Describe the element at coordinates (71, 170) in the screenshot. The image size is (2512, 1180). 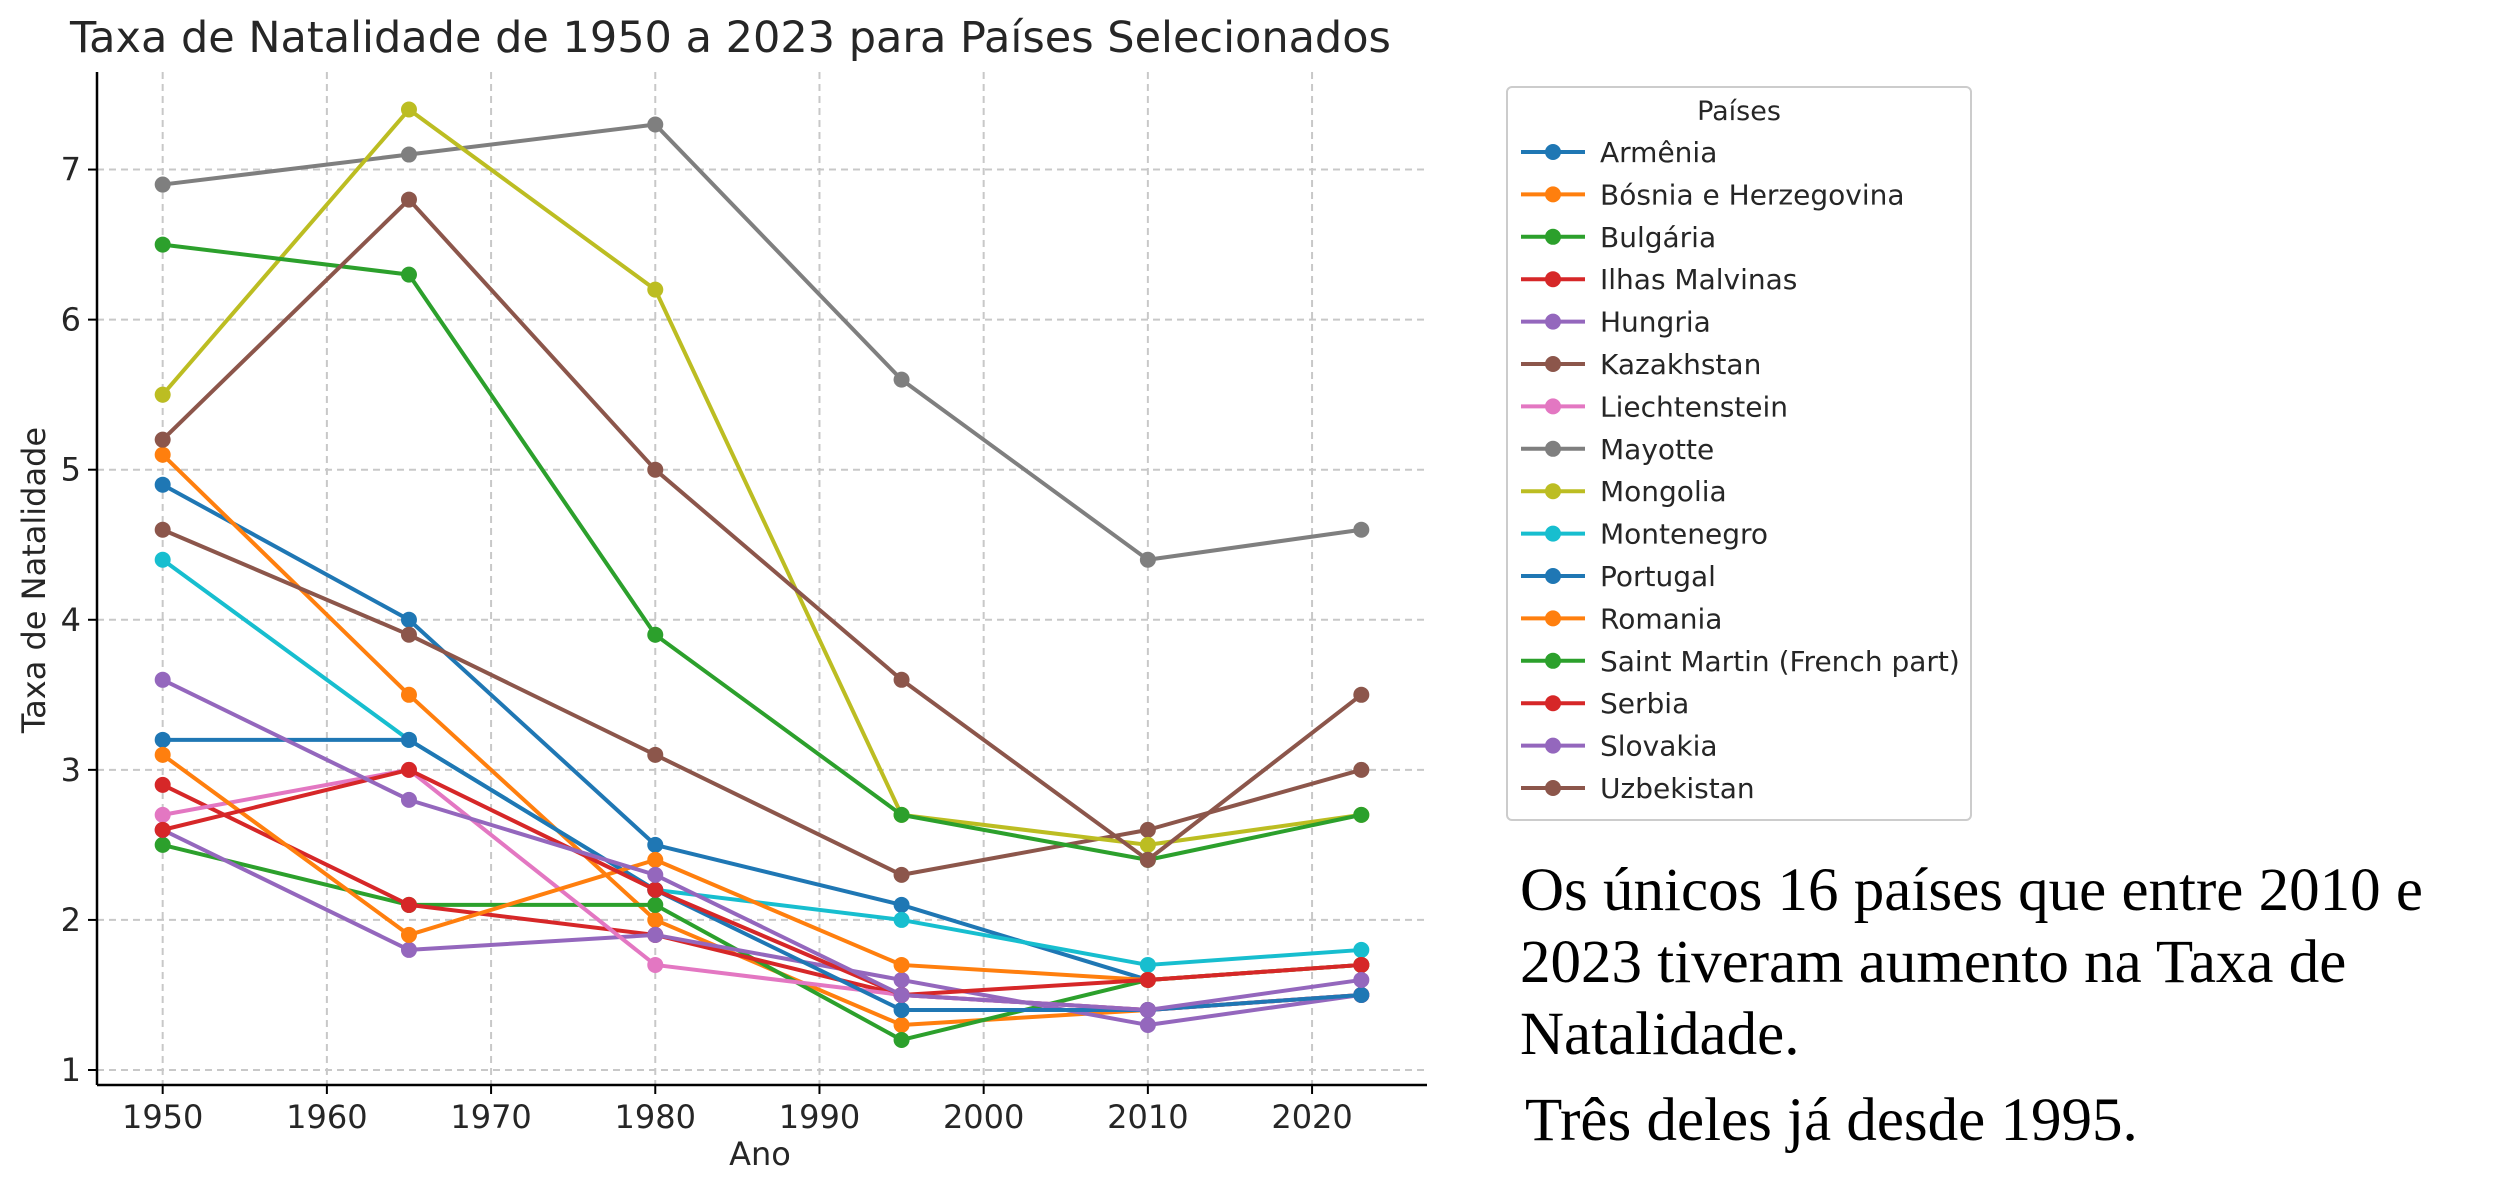
I see `y-tick-label: 7` at that location.